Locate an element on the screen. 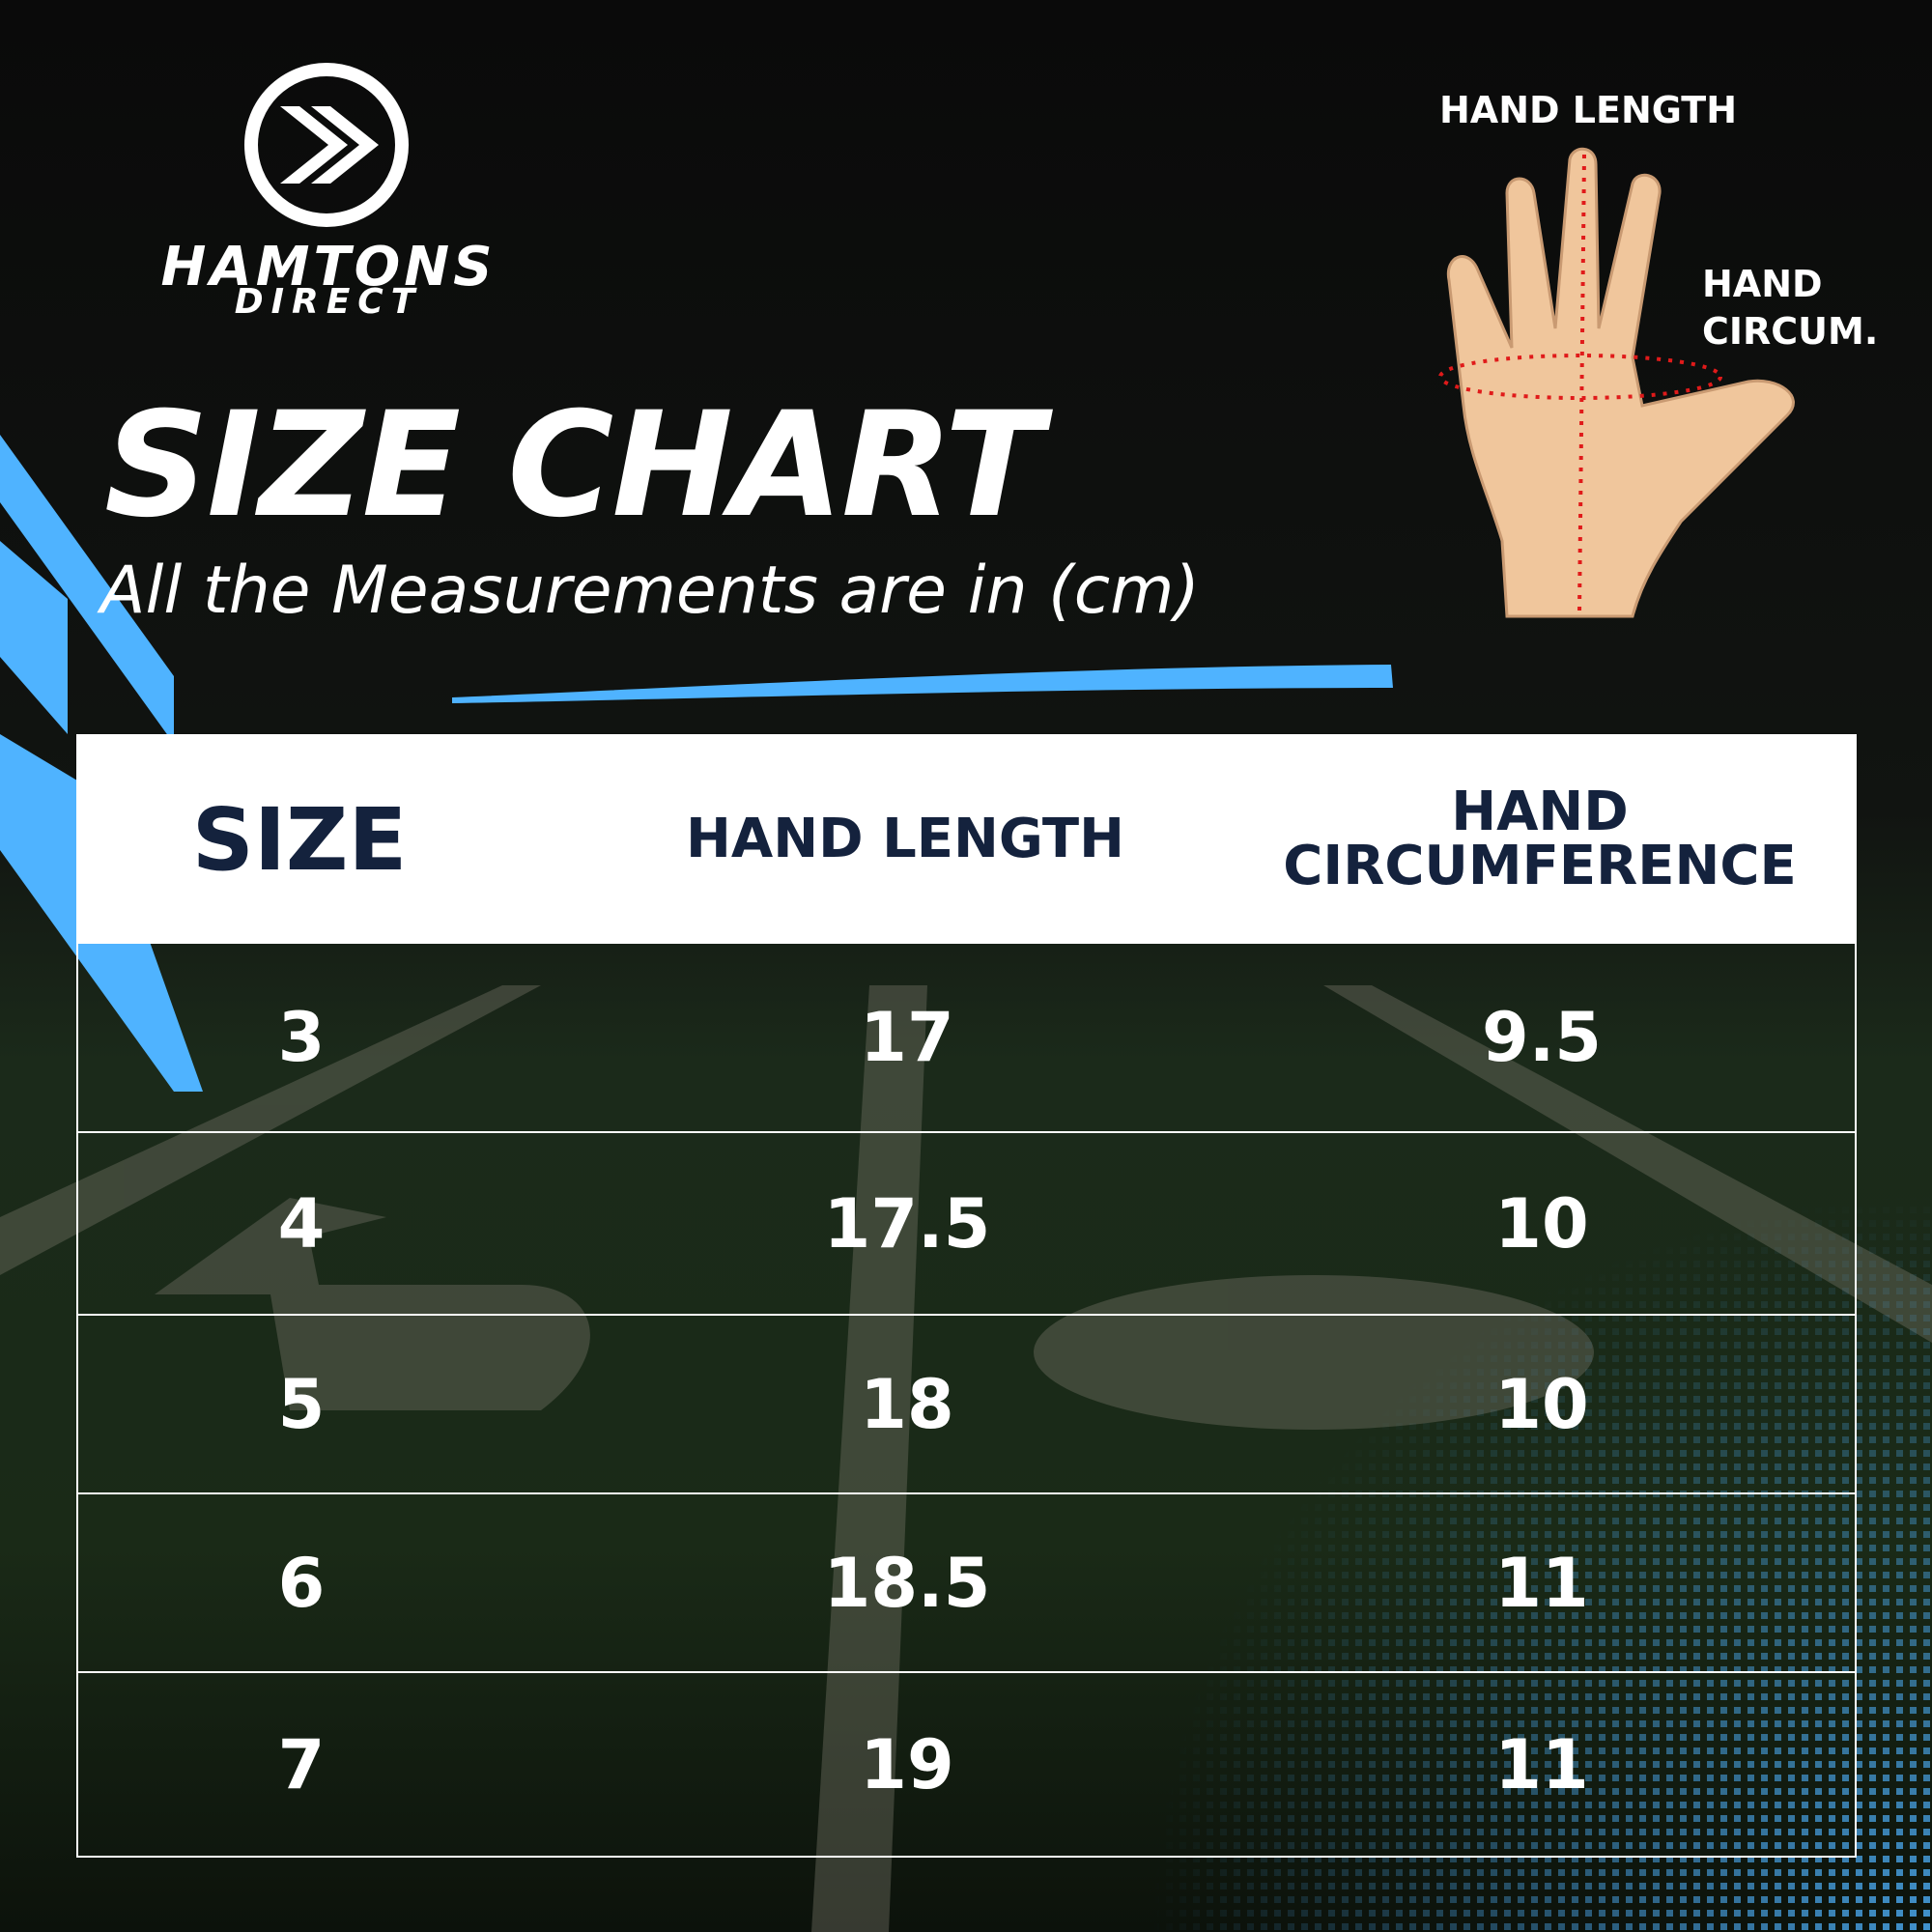  table-cell: 6 is located at coordinates (301, 1583).